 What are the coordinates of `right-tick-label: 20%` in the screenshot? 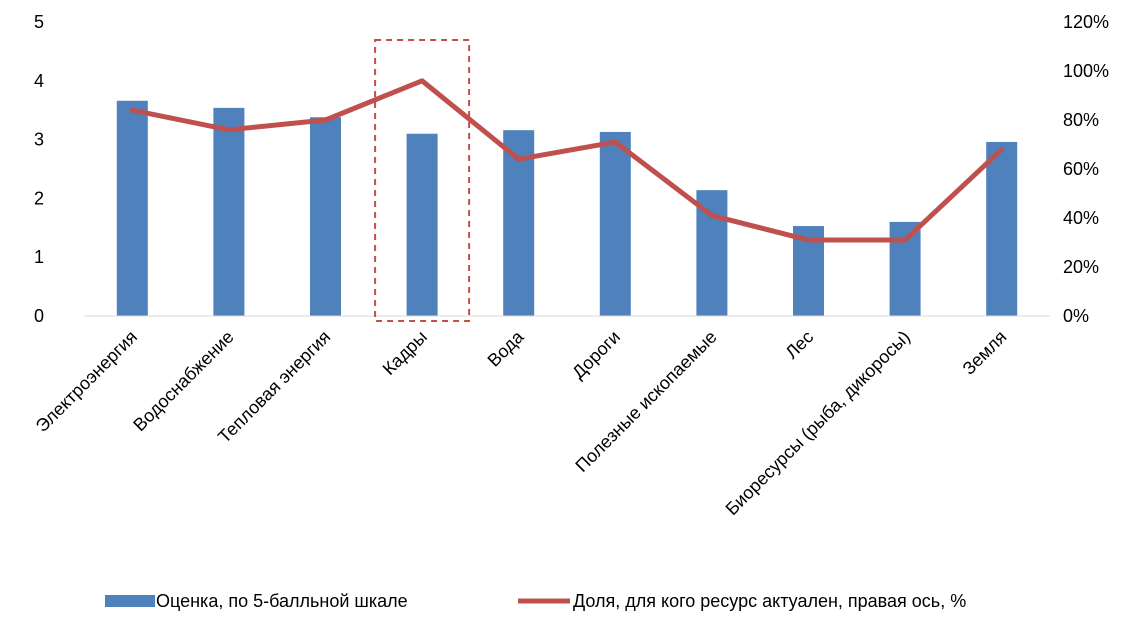 It's located at (1081, 267).